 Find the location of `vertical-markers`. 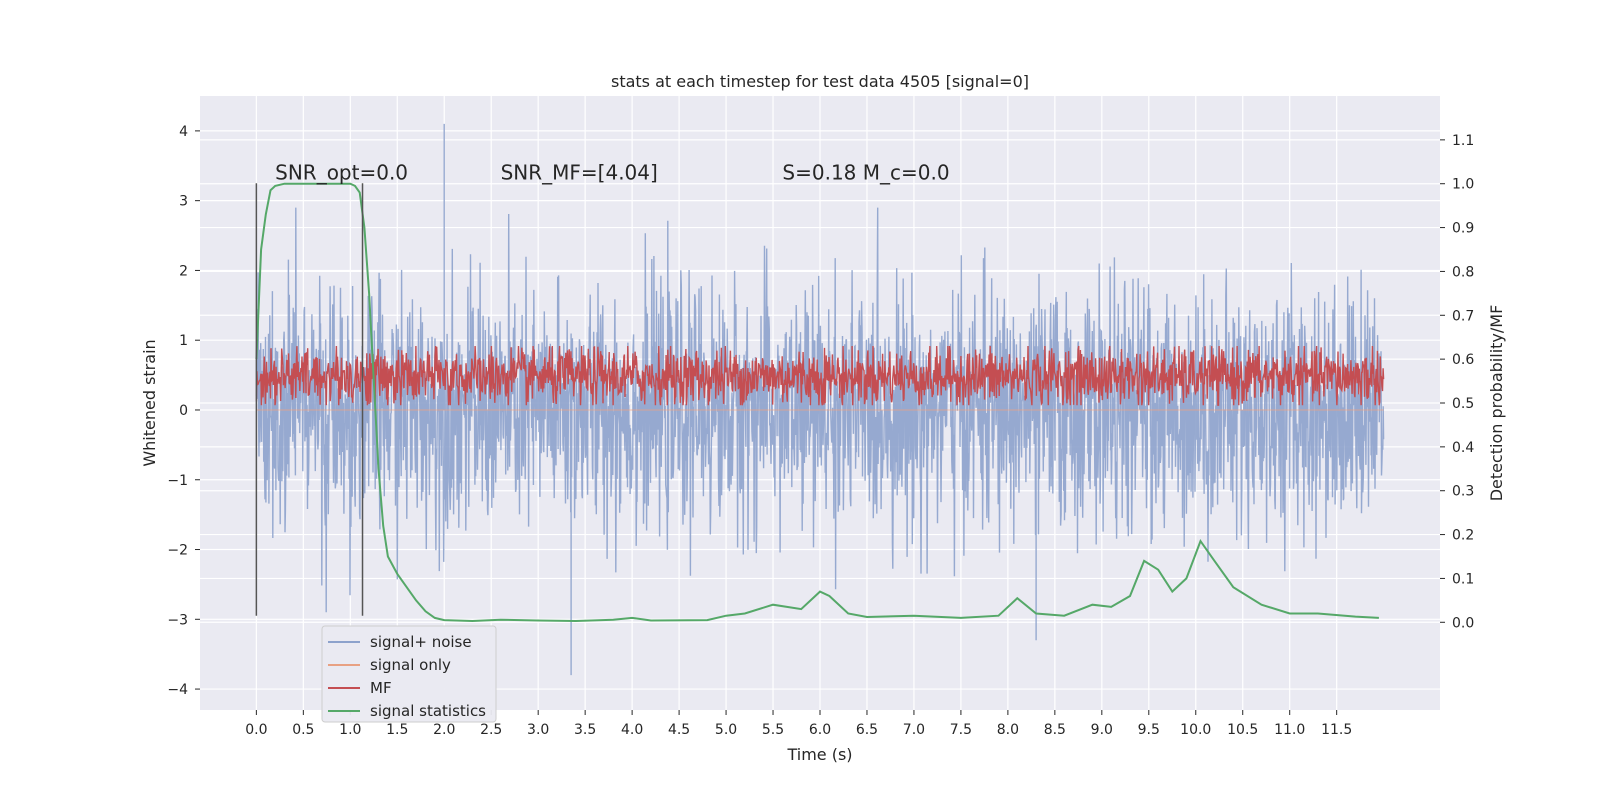

vertical-markers is located at coordinates (309, 399).